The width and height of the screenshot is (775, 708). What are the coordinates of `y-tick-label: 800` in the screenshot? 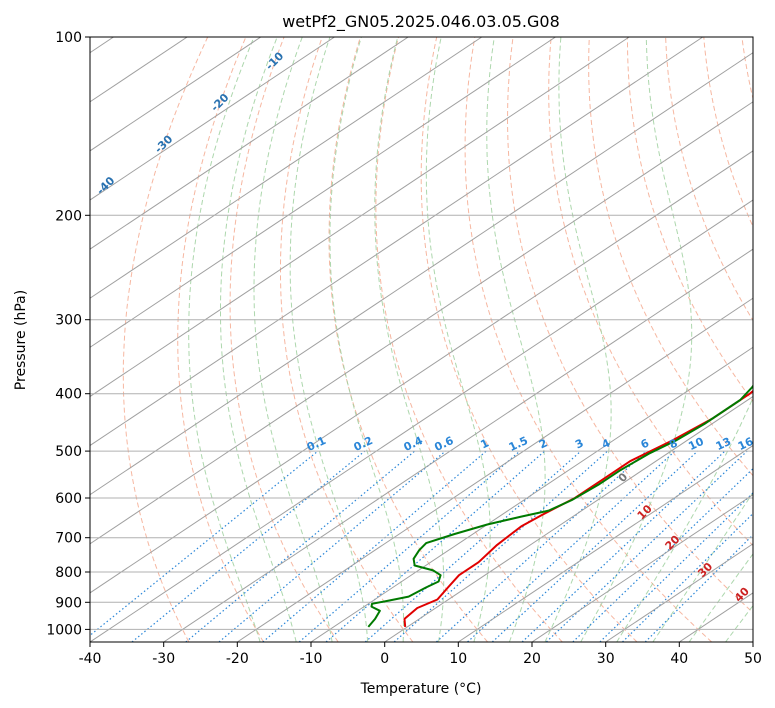 It's located at (68, 573).